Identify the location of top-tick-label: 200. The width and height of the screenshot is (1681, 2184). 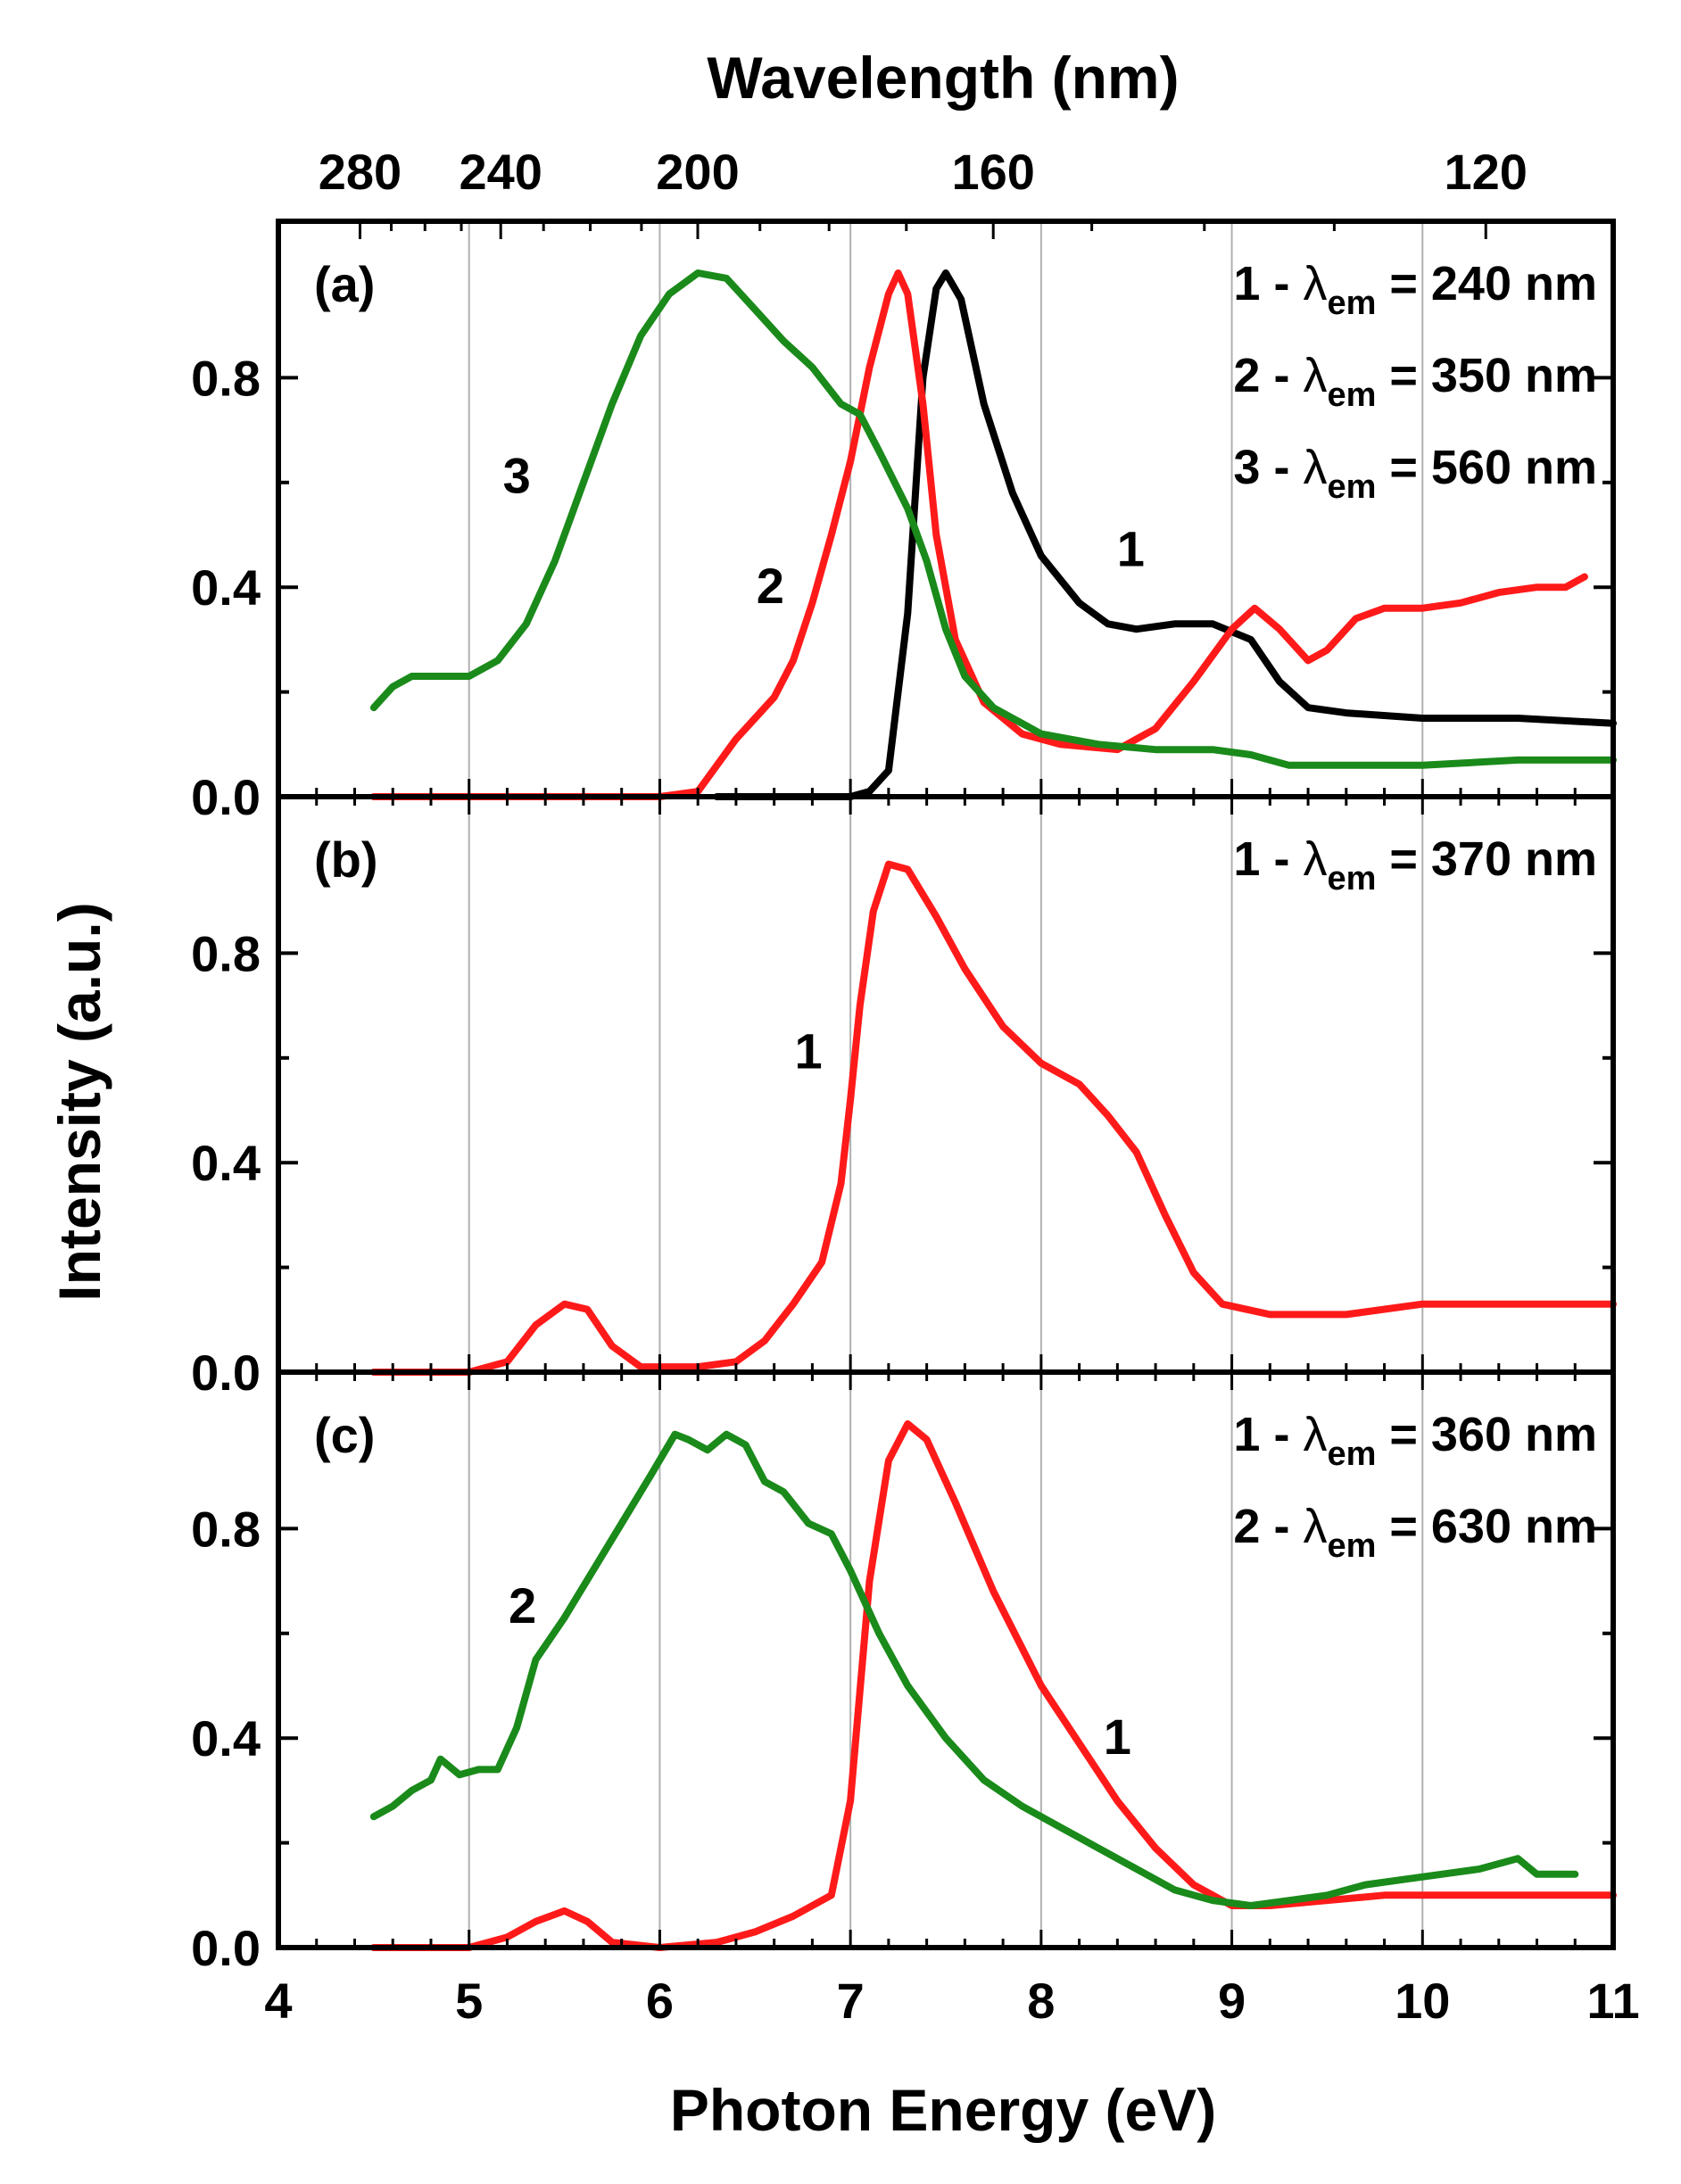
(697, 172).